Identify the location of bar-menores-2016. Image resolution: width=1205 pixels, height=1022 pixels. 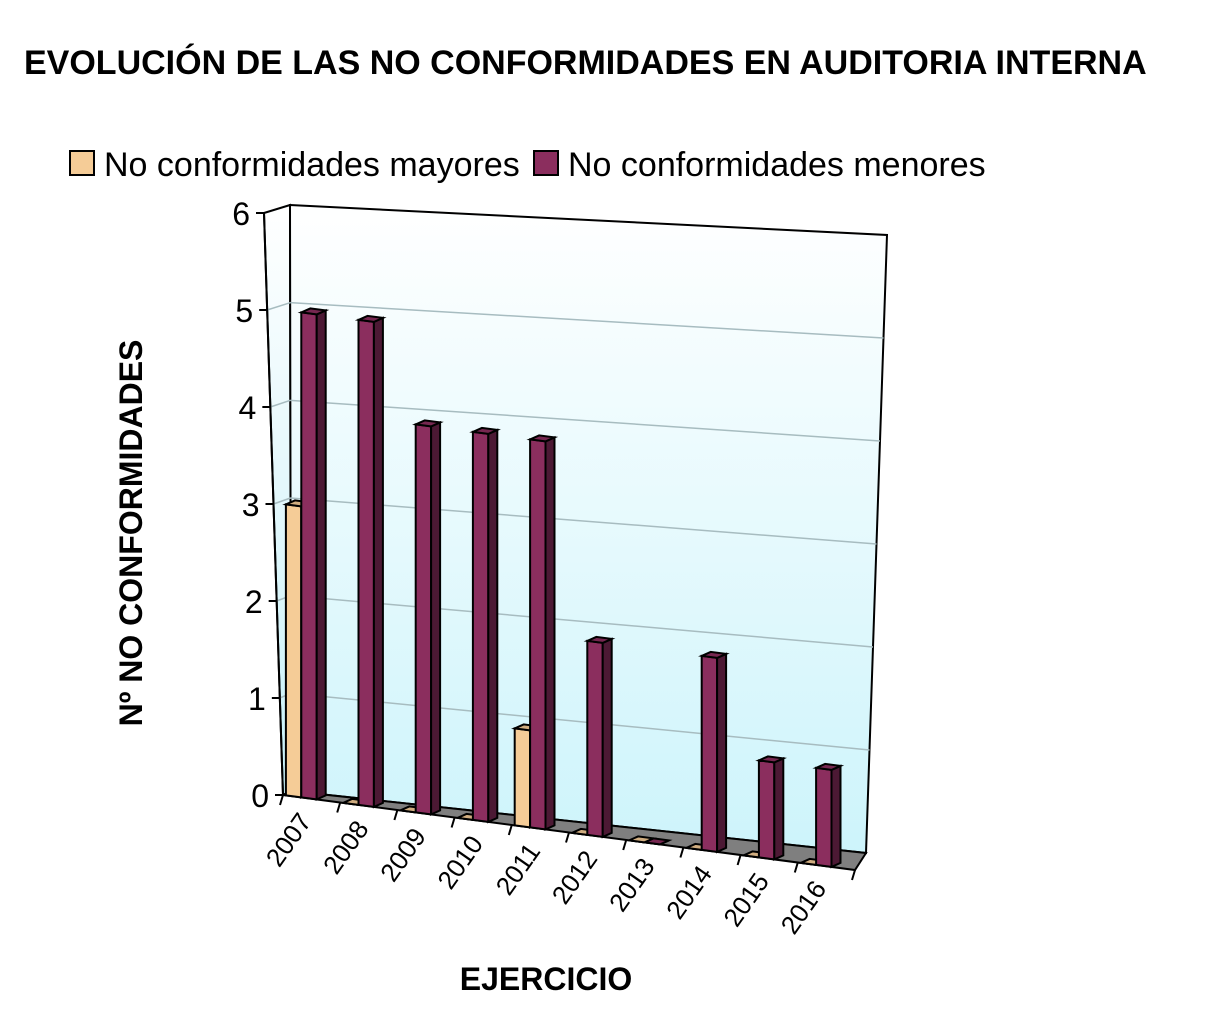
(828, 815).